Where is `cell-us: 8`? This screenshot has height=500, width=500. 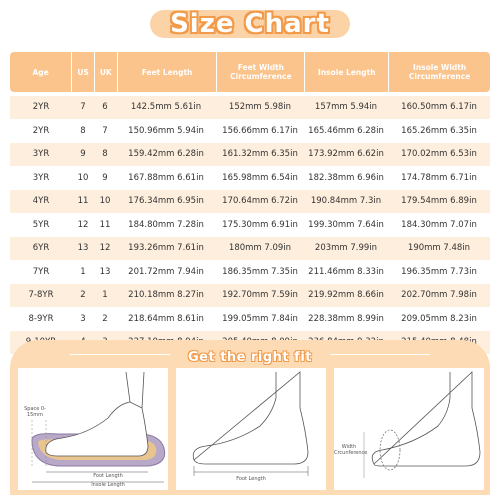 cell-us: 8 is located at coordinates (83, 130).